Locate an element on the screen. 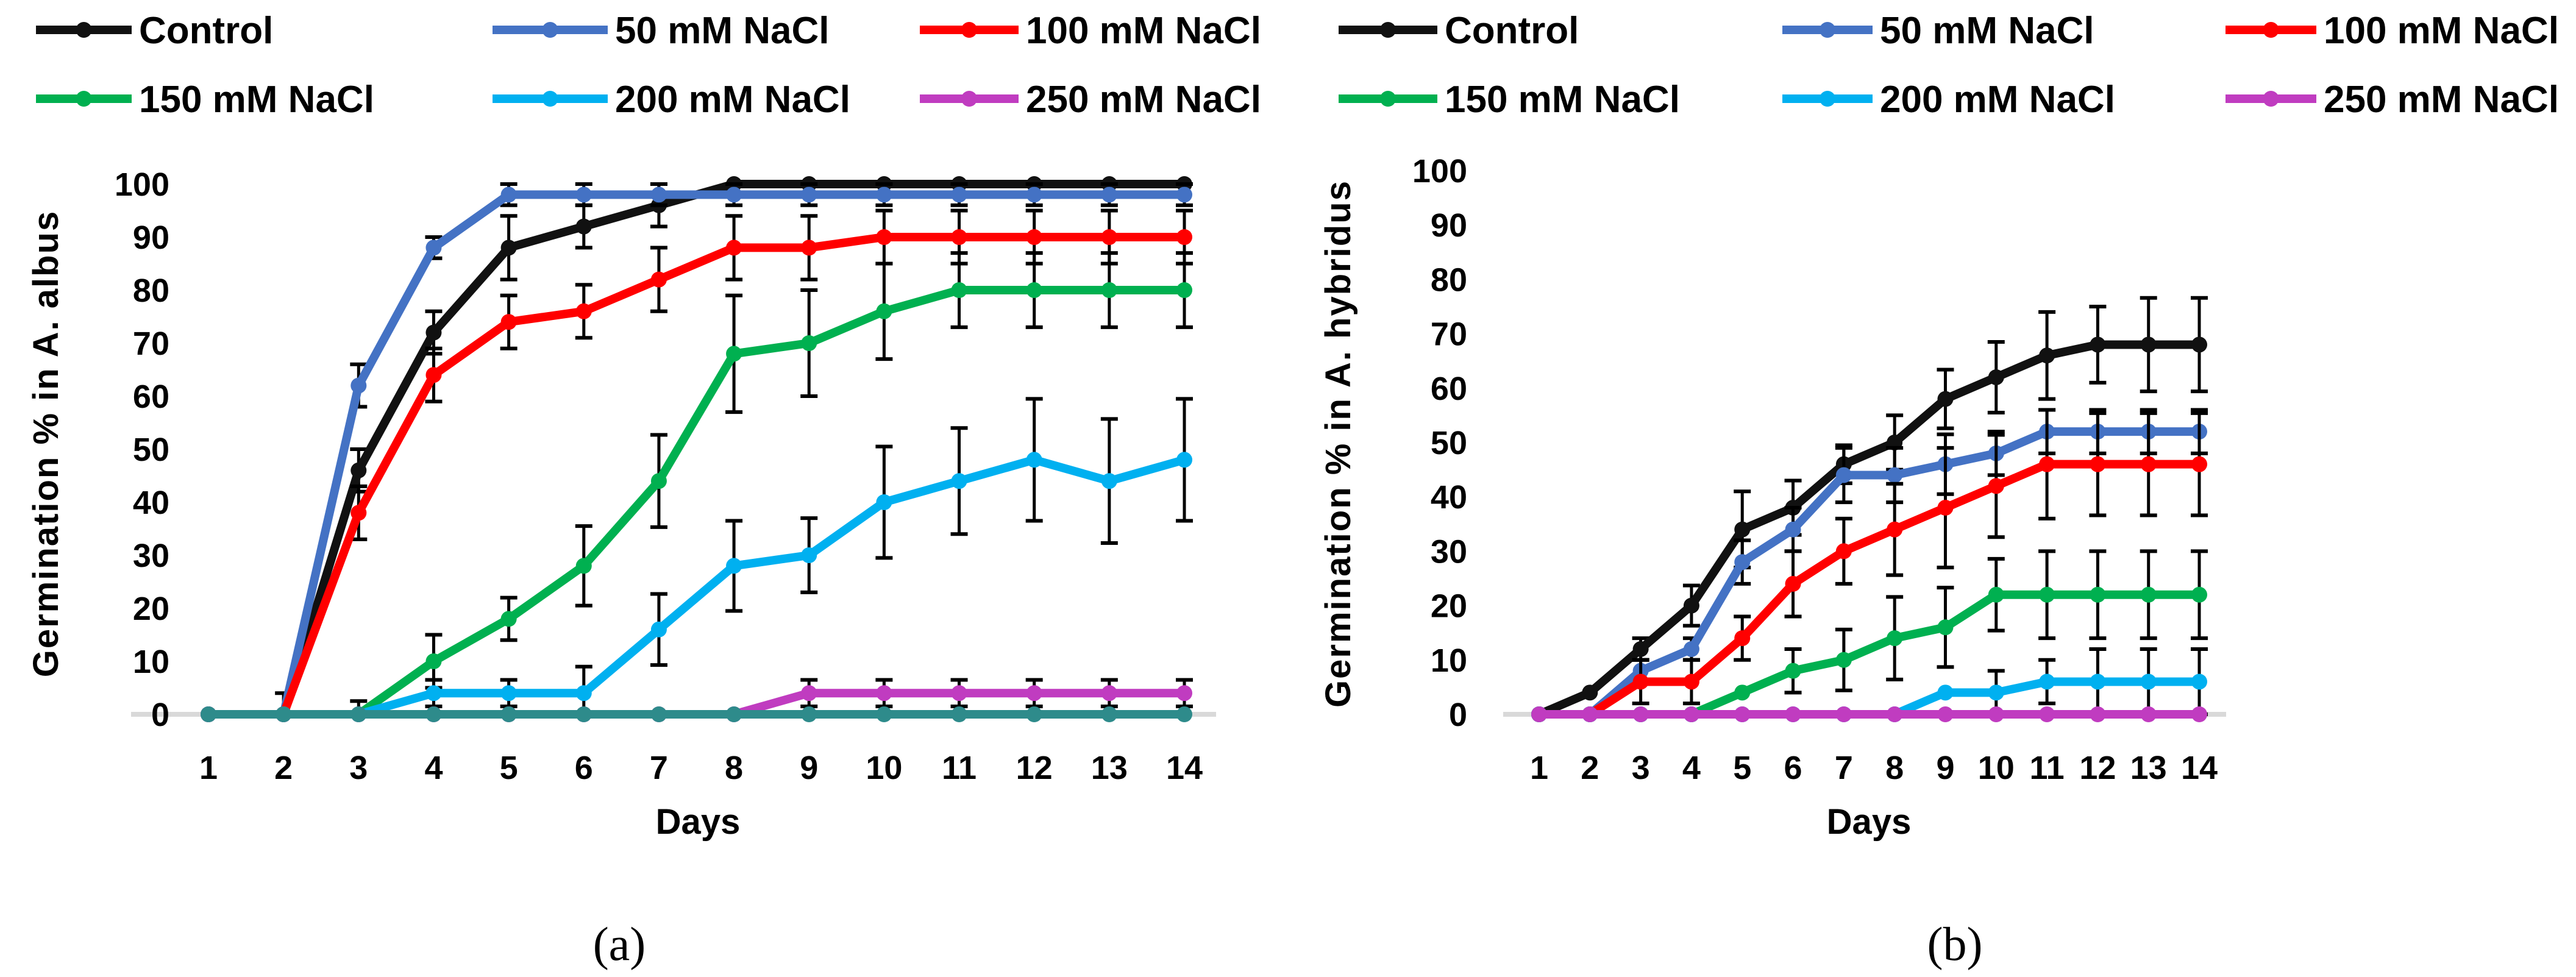 This screenshot has width=2576, height=977. panel-label: (b) is located at coordinates (1955, 943).